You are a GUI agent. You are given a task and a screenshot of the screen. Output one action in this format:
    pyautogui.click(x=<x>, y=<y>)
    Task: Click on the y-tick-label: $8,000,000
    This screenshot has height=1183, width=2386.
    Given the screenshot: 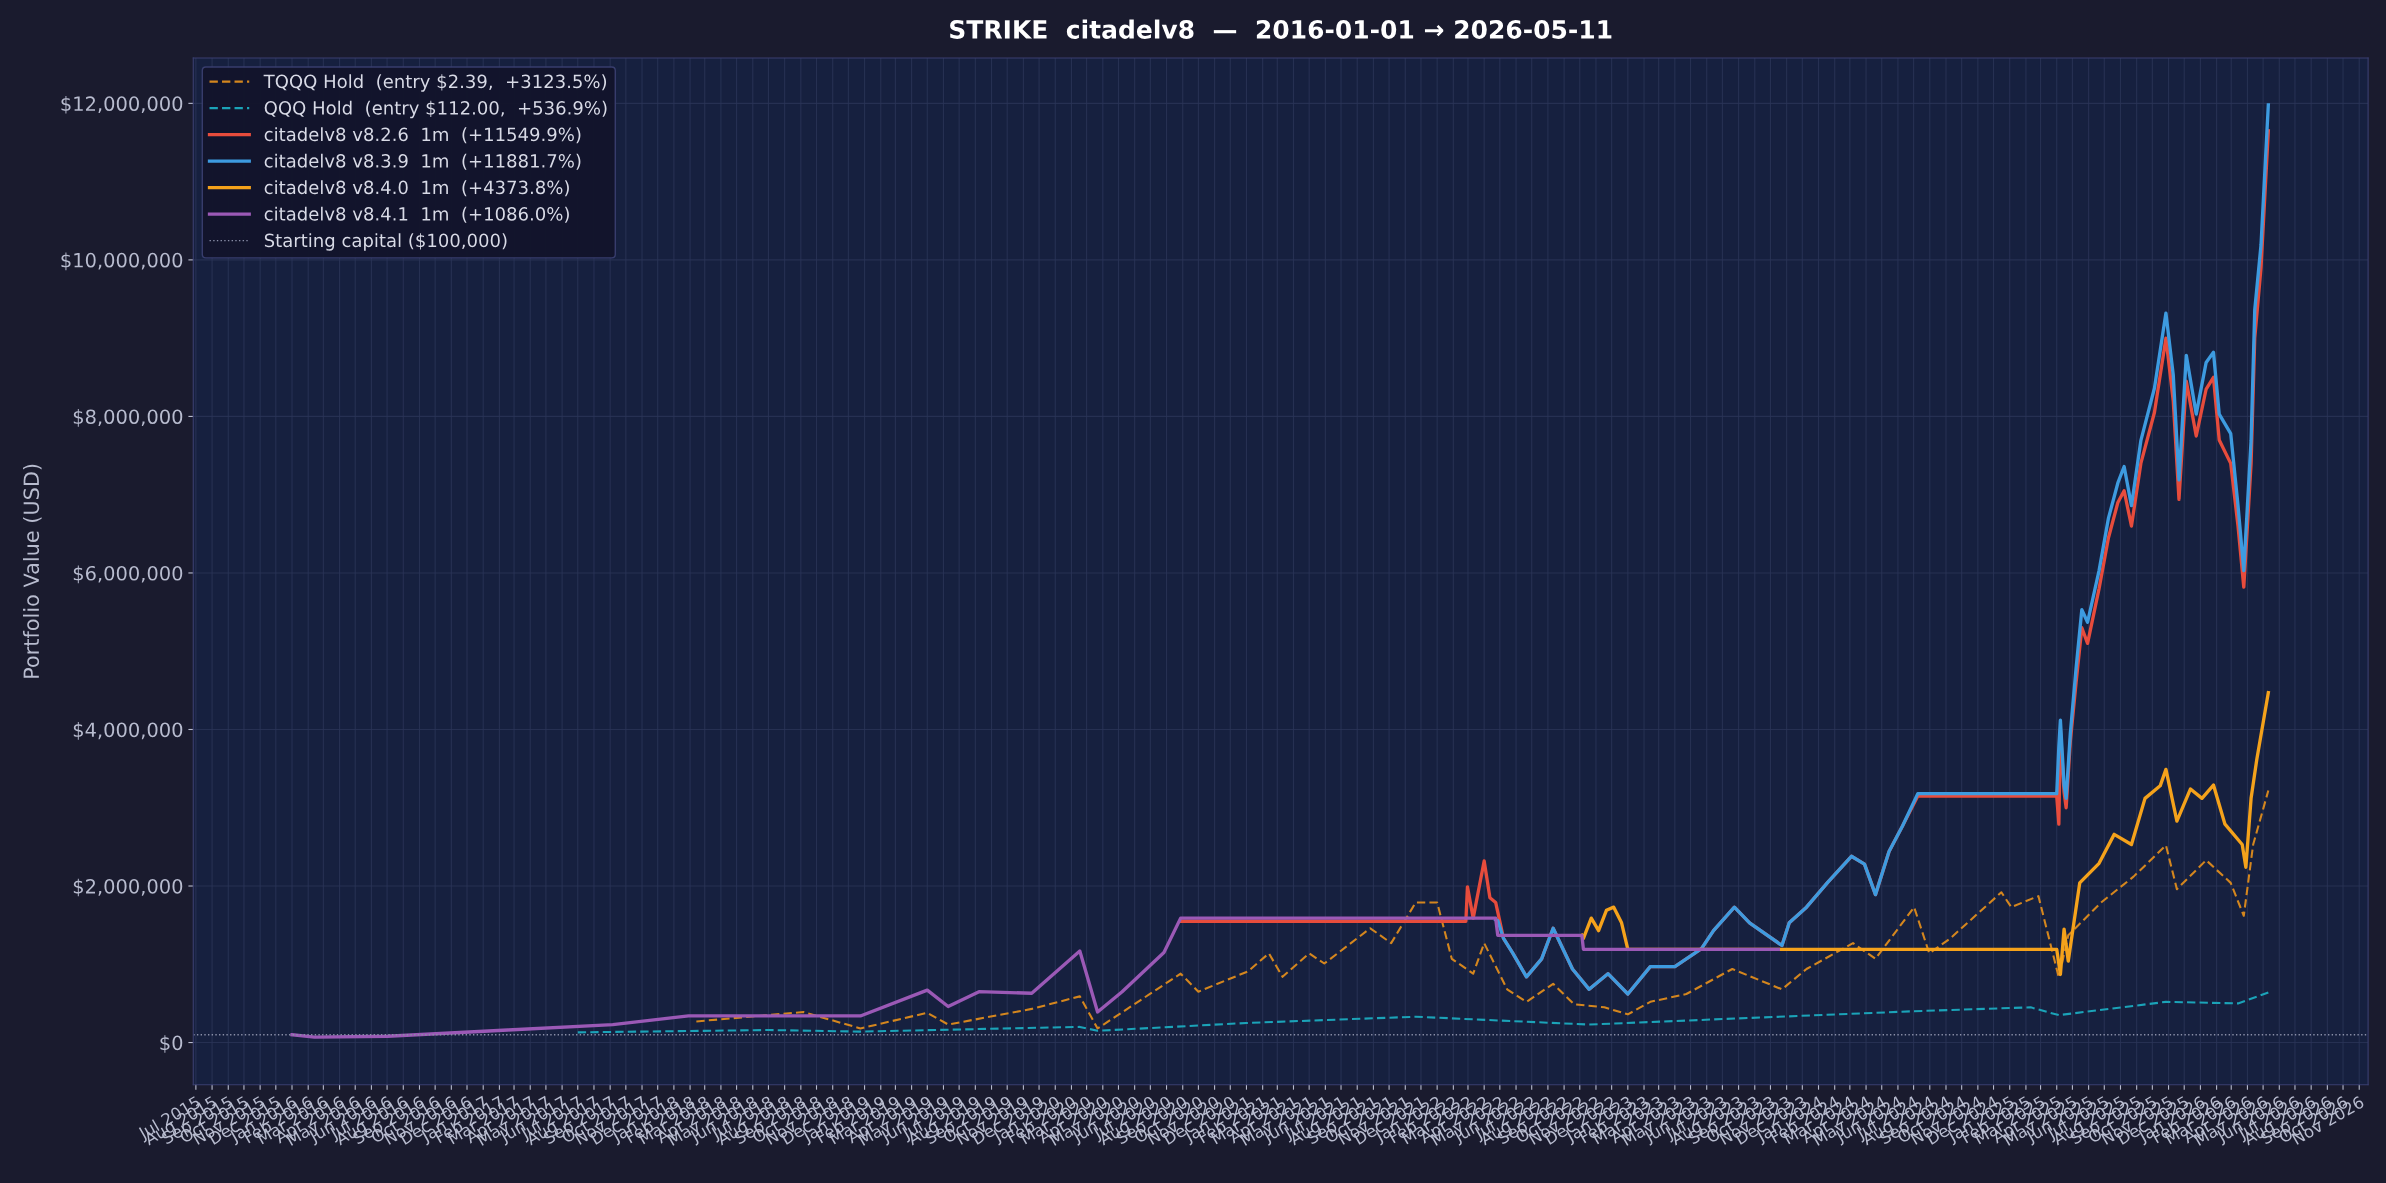 What is the action you would take?
    pyautogui.click(x=128, y=418)
    